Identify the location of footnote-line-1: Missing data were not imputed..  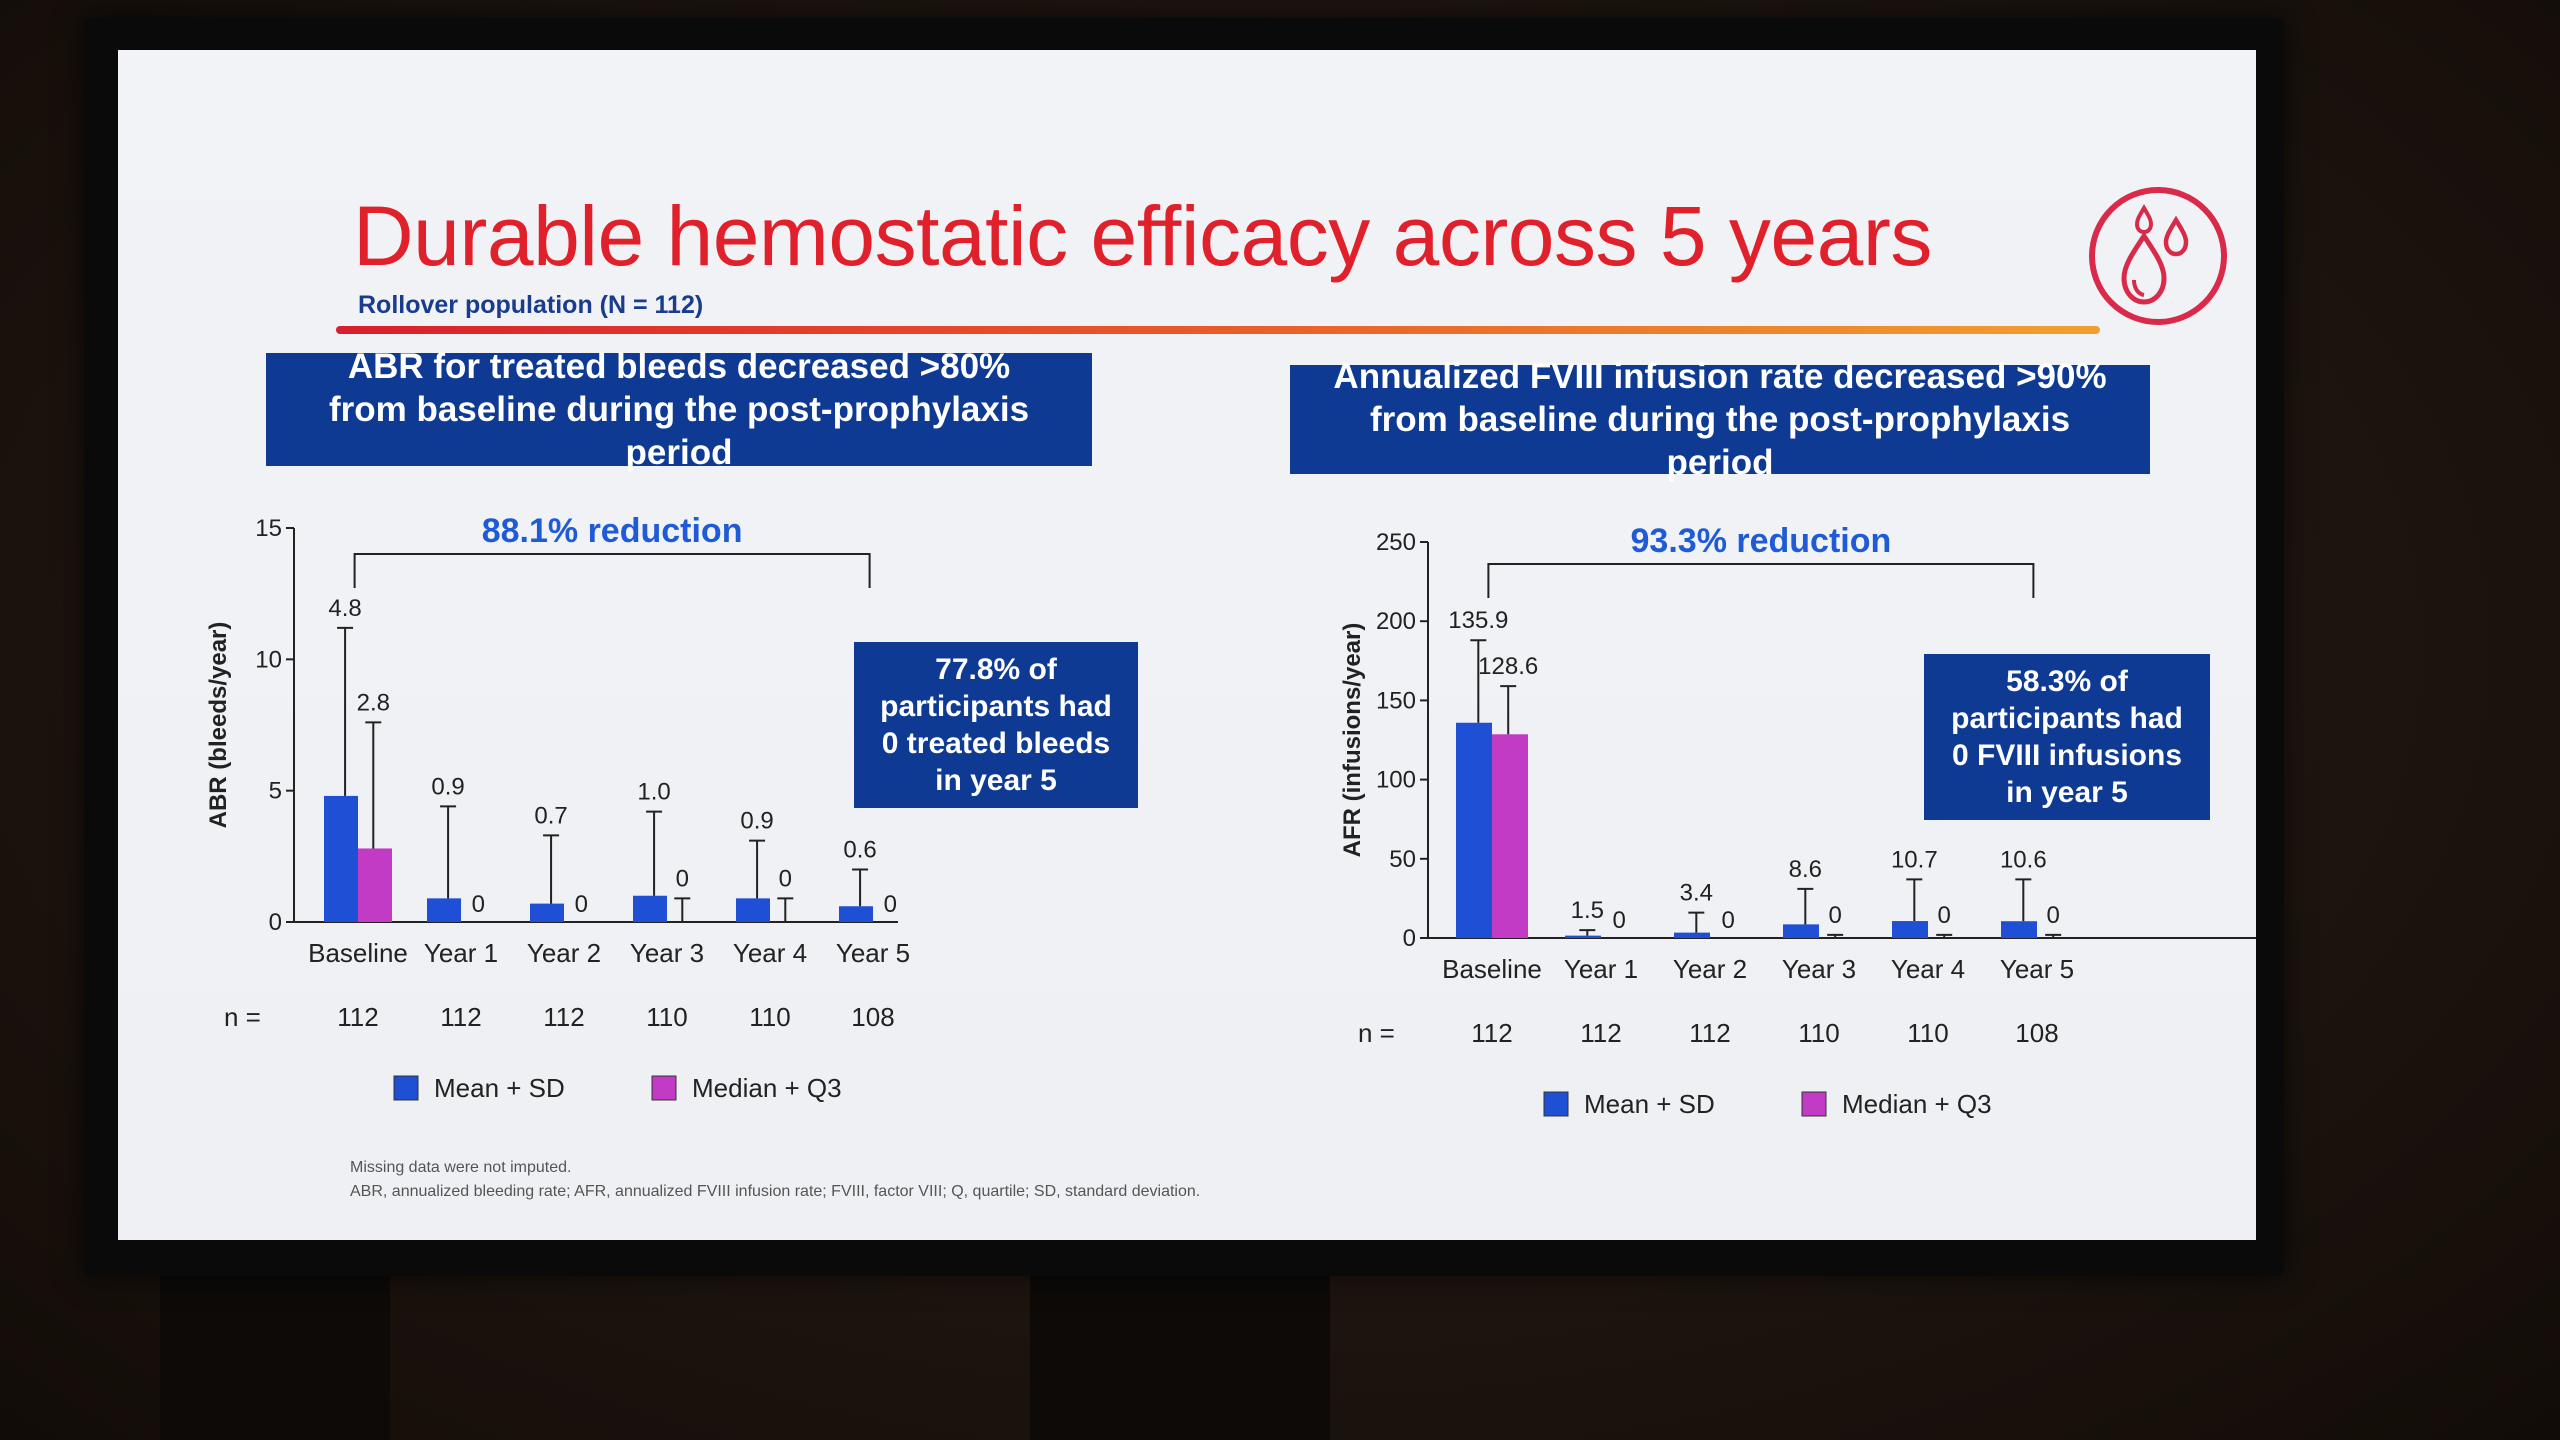
(461, 1167).